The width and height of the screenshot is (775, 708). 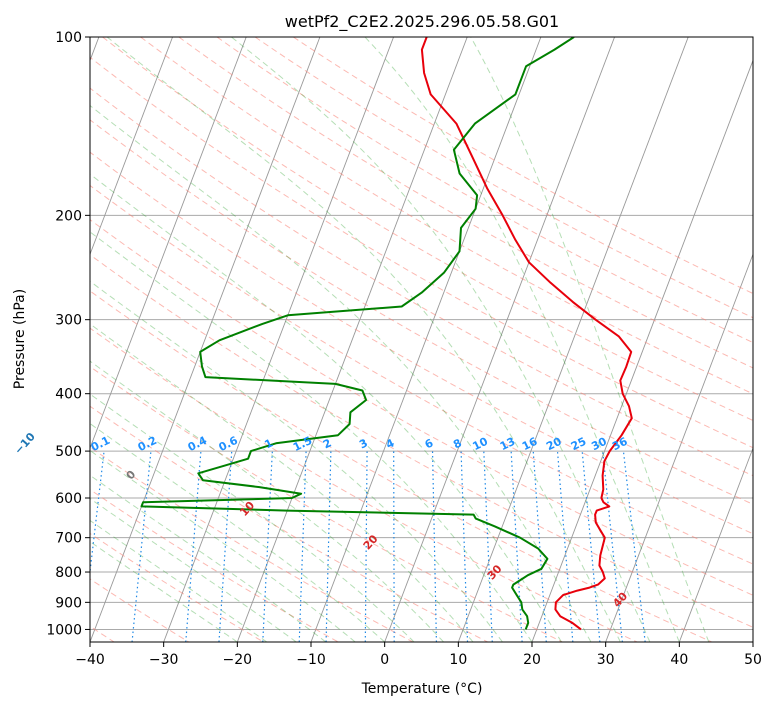 What do you see at coordinates (68, 573) in the screenshot?
I see `y-tick-label: 800` at bounding box center [68, 573].